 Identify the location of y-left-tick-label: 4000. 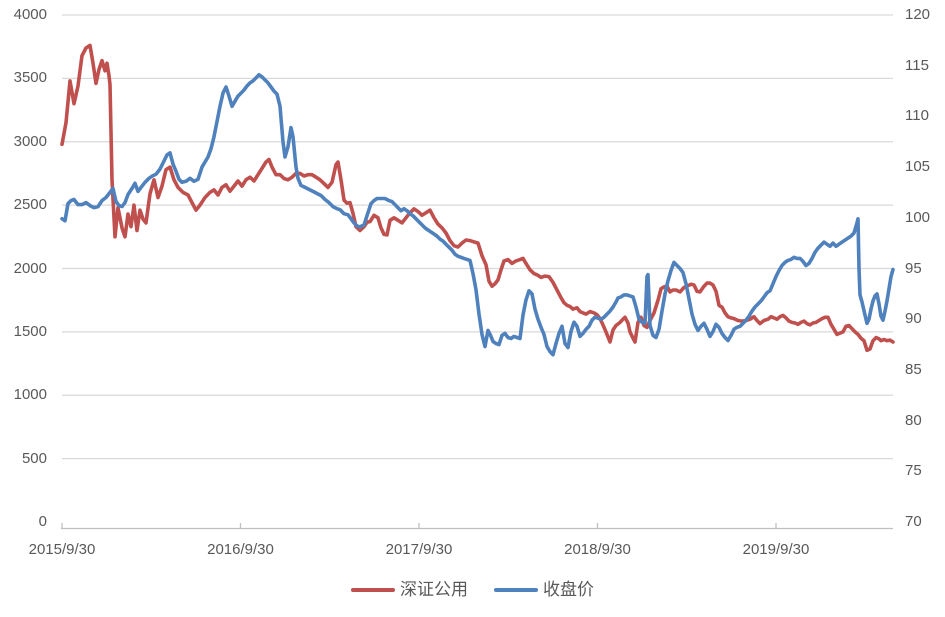
(30, 14).